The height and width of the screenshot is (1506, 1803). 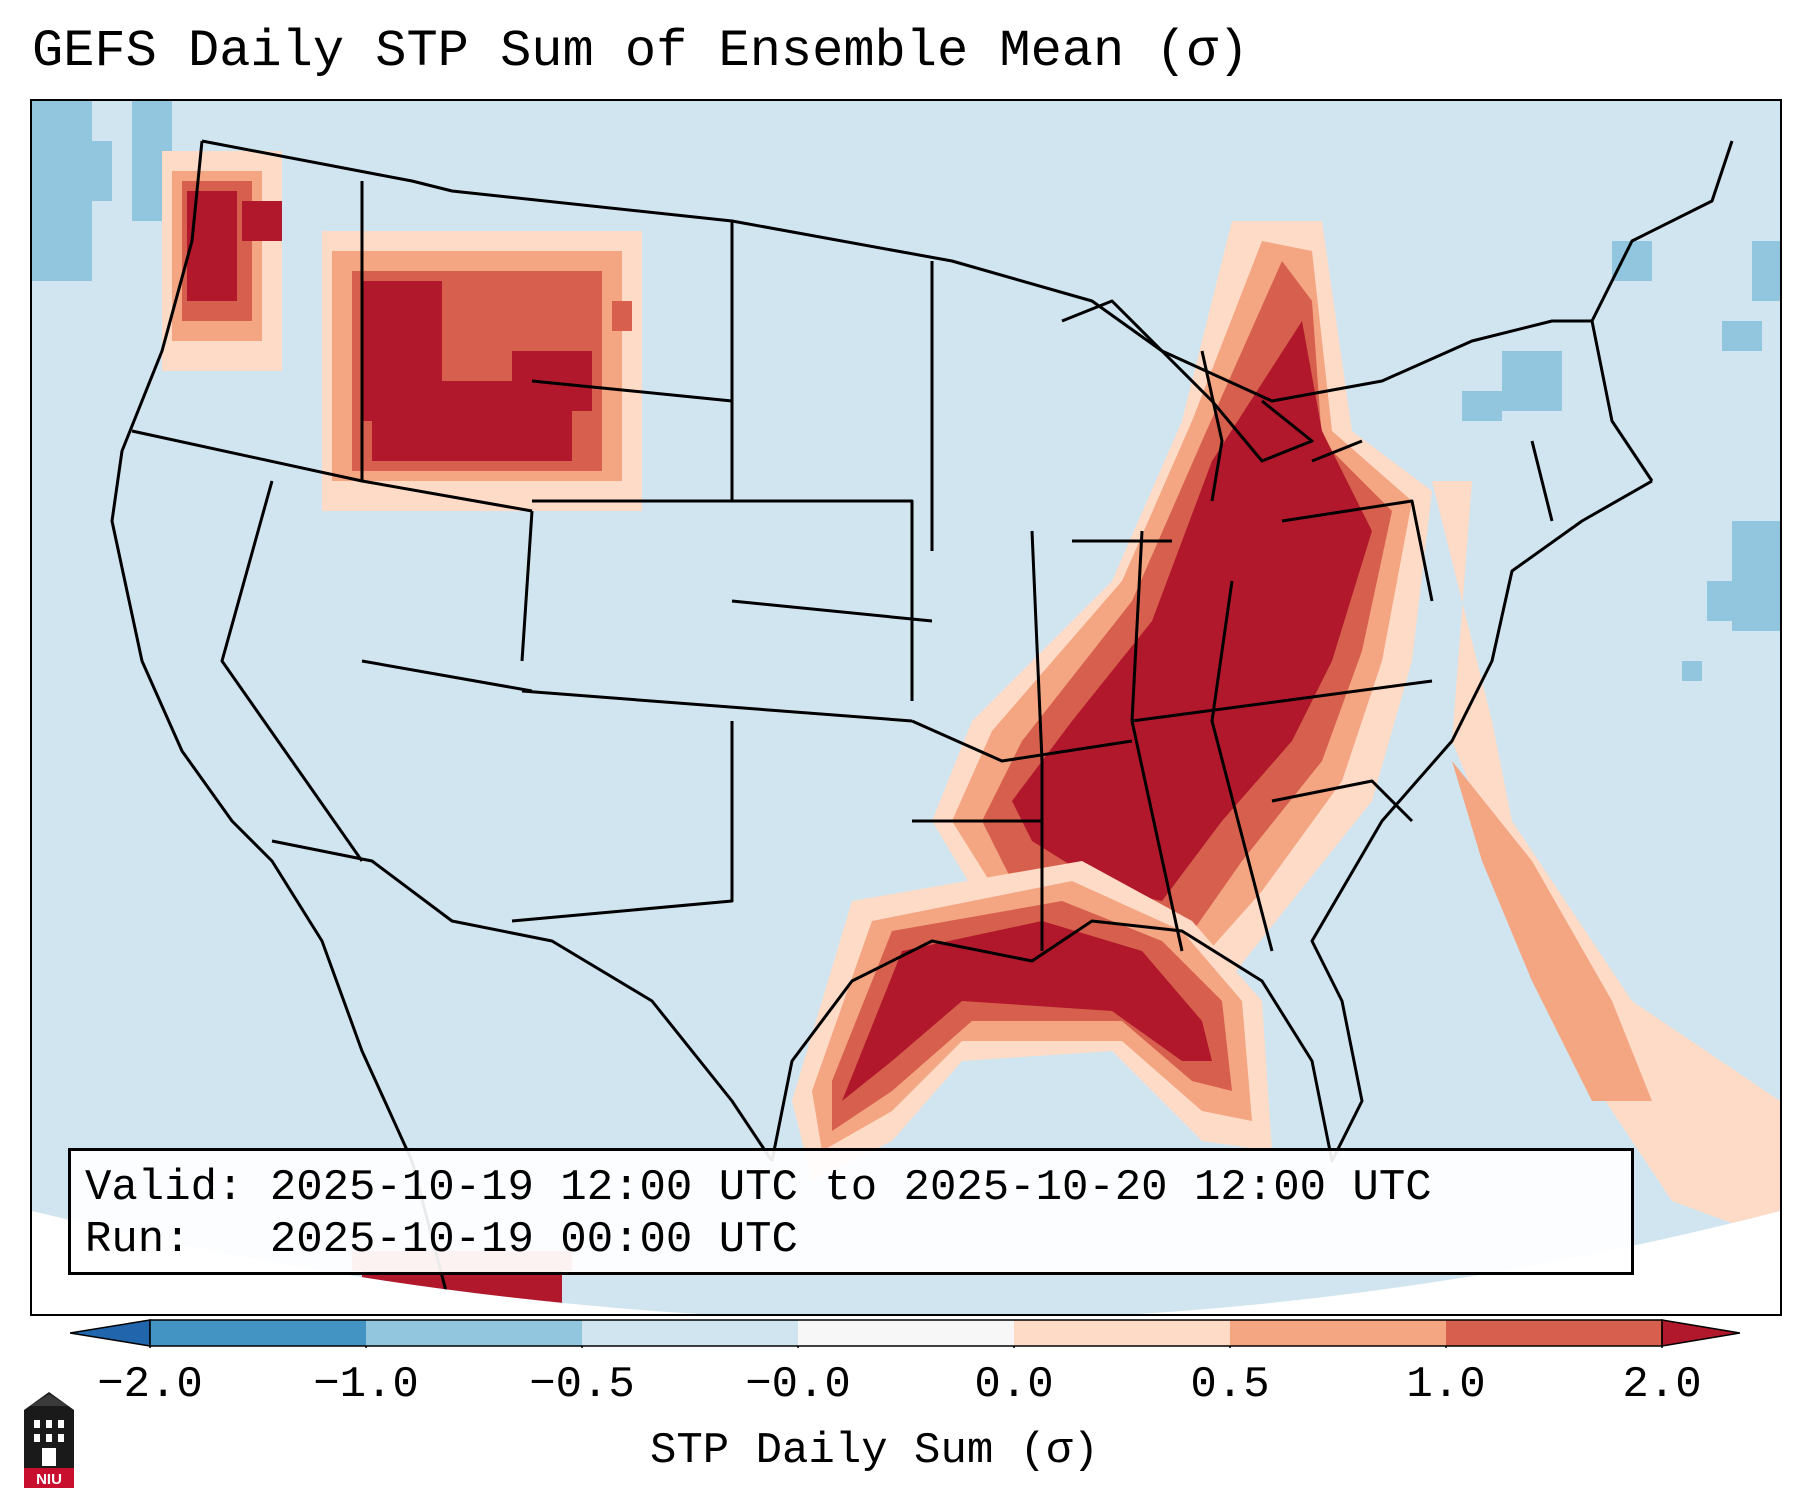 I want to click on run-label: Run:, so click(x=138, y=1240).